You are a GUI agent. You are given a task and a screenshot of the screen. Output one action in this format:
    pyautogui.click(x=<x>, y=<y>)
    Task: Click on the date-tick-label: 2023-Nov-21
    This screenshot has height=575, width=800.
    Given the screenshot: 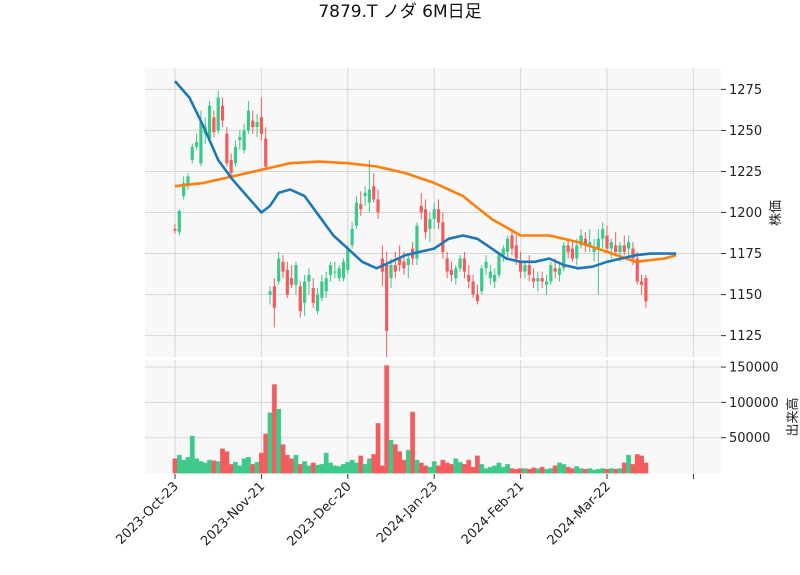 What is the action you would take?
    pyautogui.click(x=233, y=514)
    